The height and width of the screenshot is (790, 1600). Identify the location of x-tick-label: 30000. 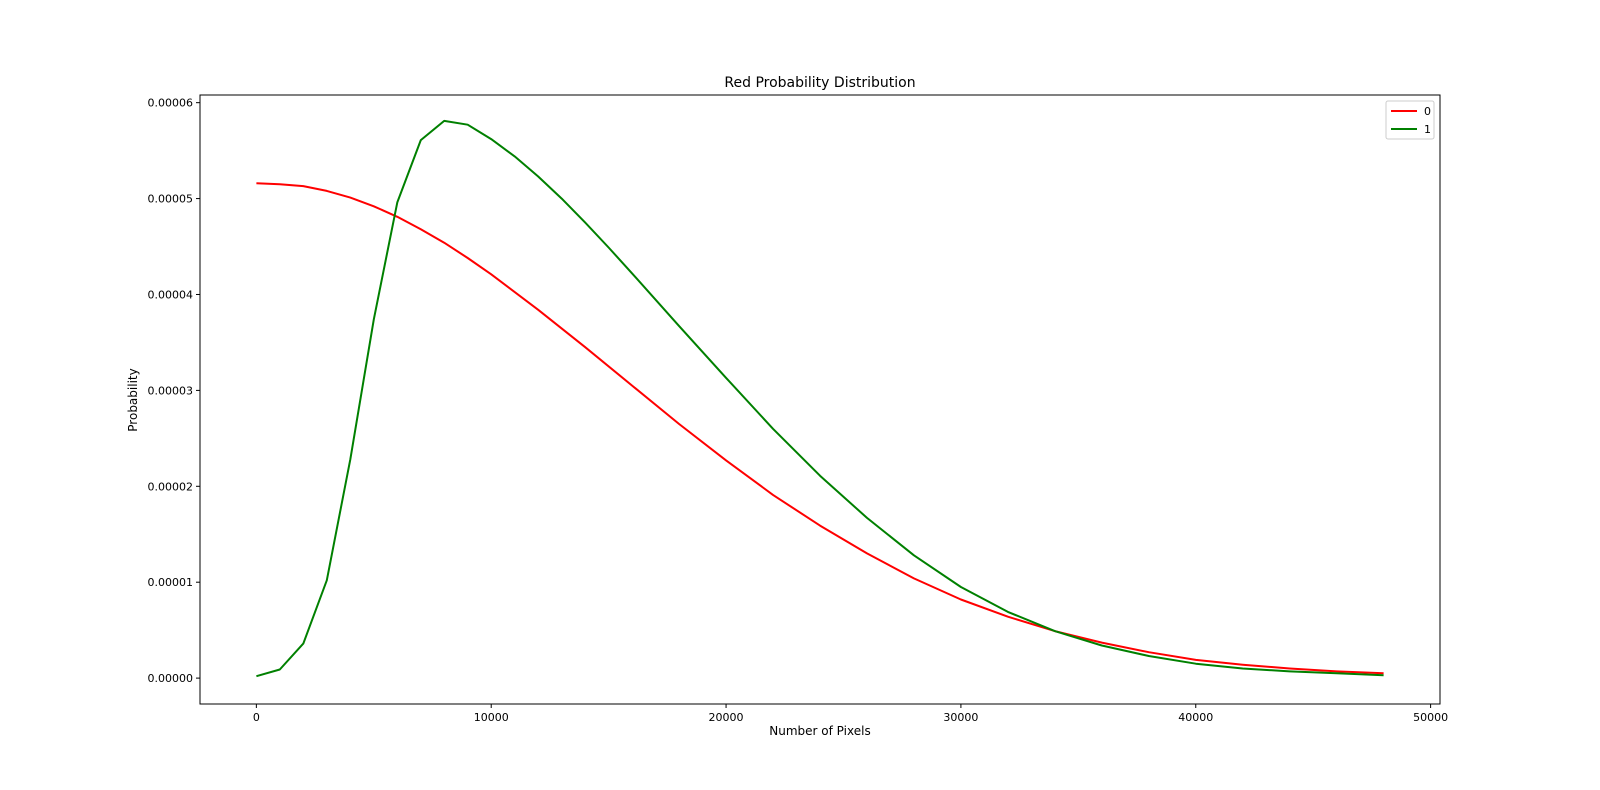
(960, 717).